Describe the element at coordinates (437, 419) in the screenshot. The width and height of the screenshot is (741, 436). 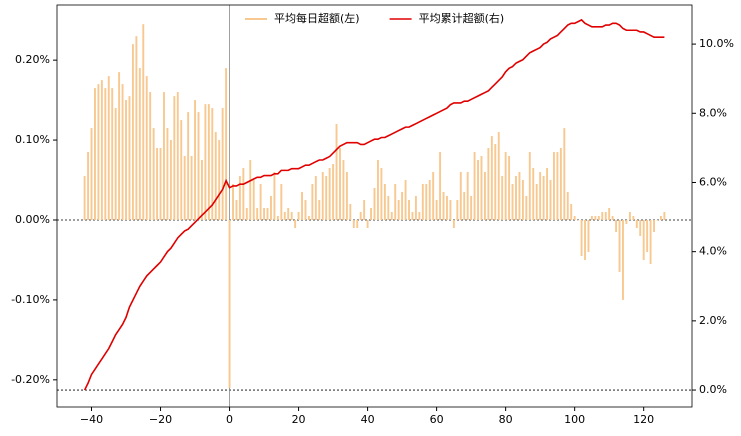
I see `x-tick-label: 60` at that location.